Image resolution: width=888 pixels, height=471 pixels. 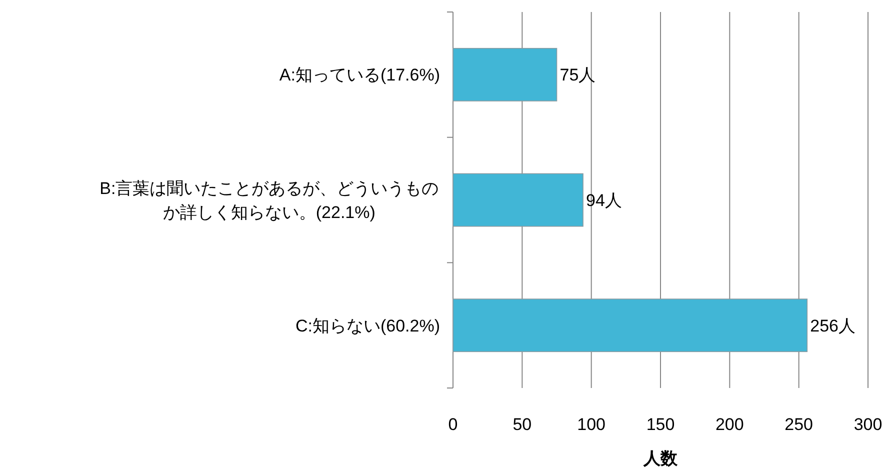 I want to click on x-tick-label: 100, so click(x=591, y=424).